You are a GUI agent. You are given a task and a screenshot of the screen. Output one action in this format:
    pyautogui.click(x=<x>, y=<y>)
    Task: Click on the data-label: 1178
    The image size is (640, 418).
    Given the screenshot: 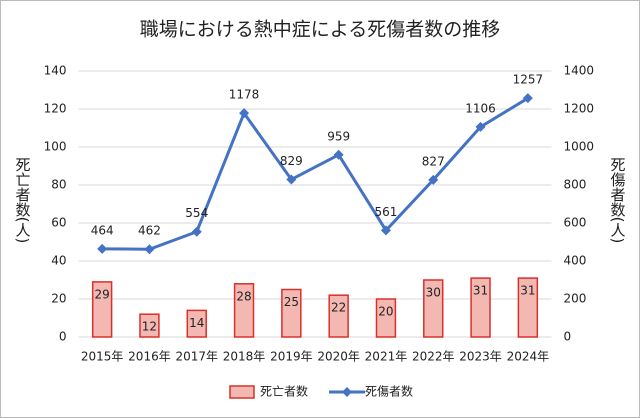 What is the action you would take?
    pyautogui.click(x=244, y=95)
    